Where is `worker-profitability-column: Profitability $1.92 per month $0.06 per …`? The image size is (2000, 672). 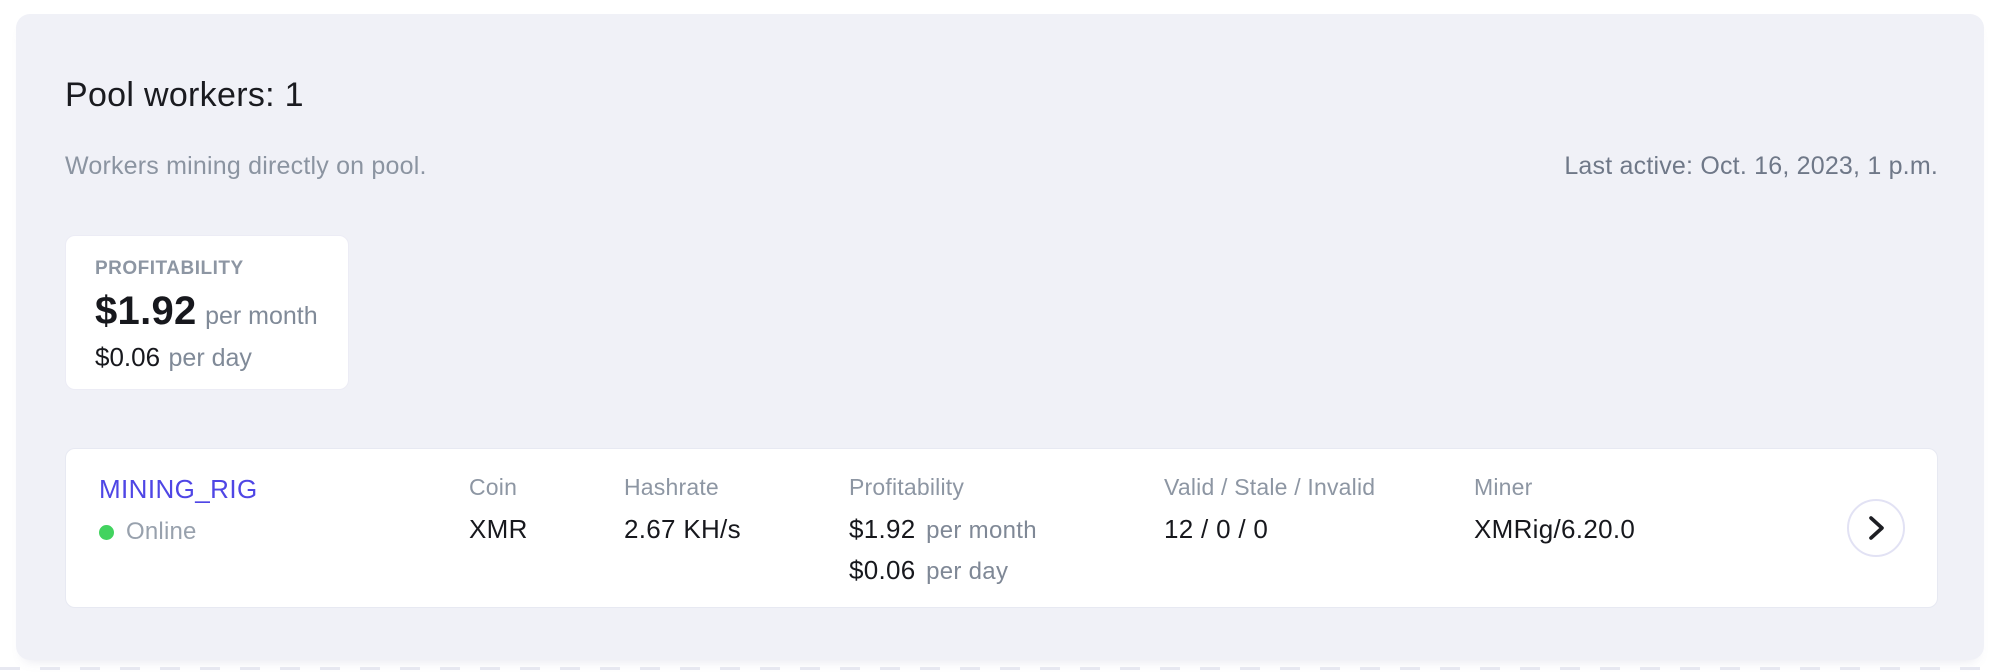 worker-profitability-column: Profitability $1.92 per month $0.06 per … is located at coordinates (1006, 530).